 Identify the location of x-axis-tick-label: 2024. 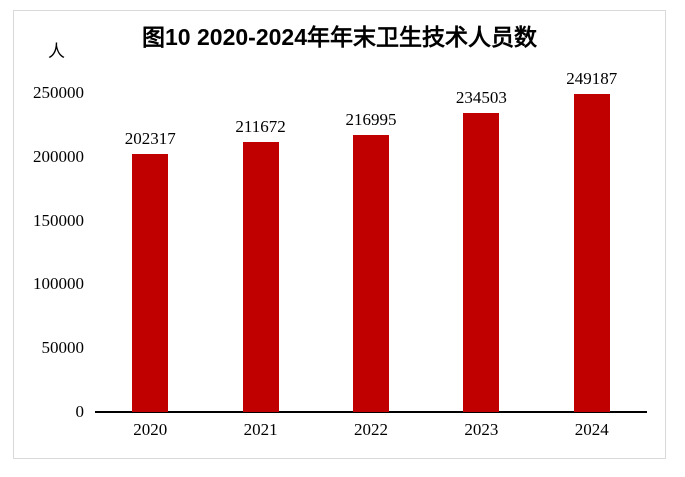
(591, 429).